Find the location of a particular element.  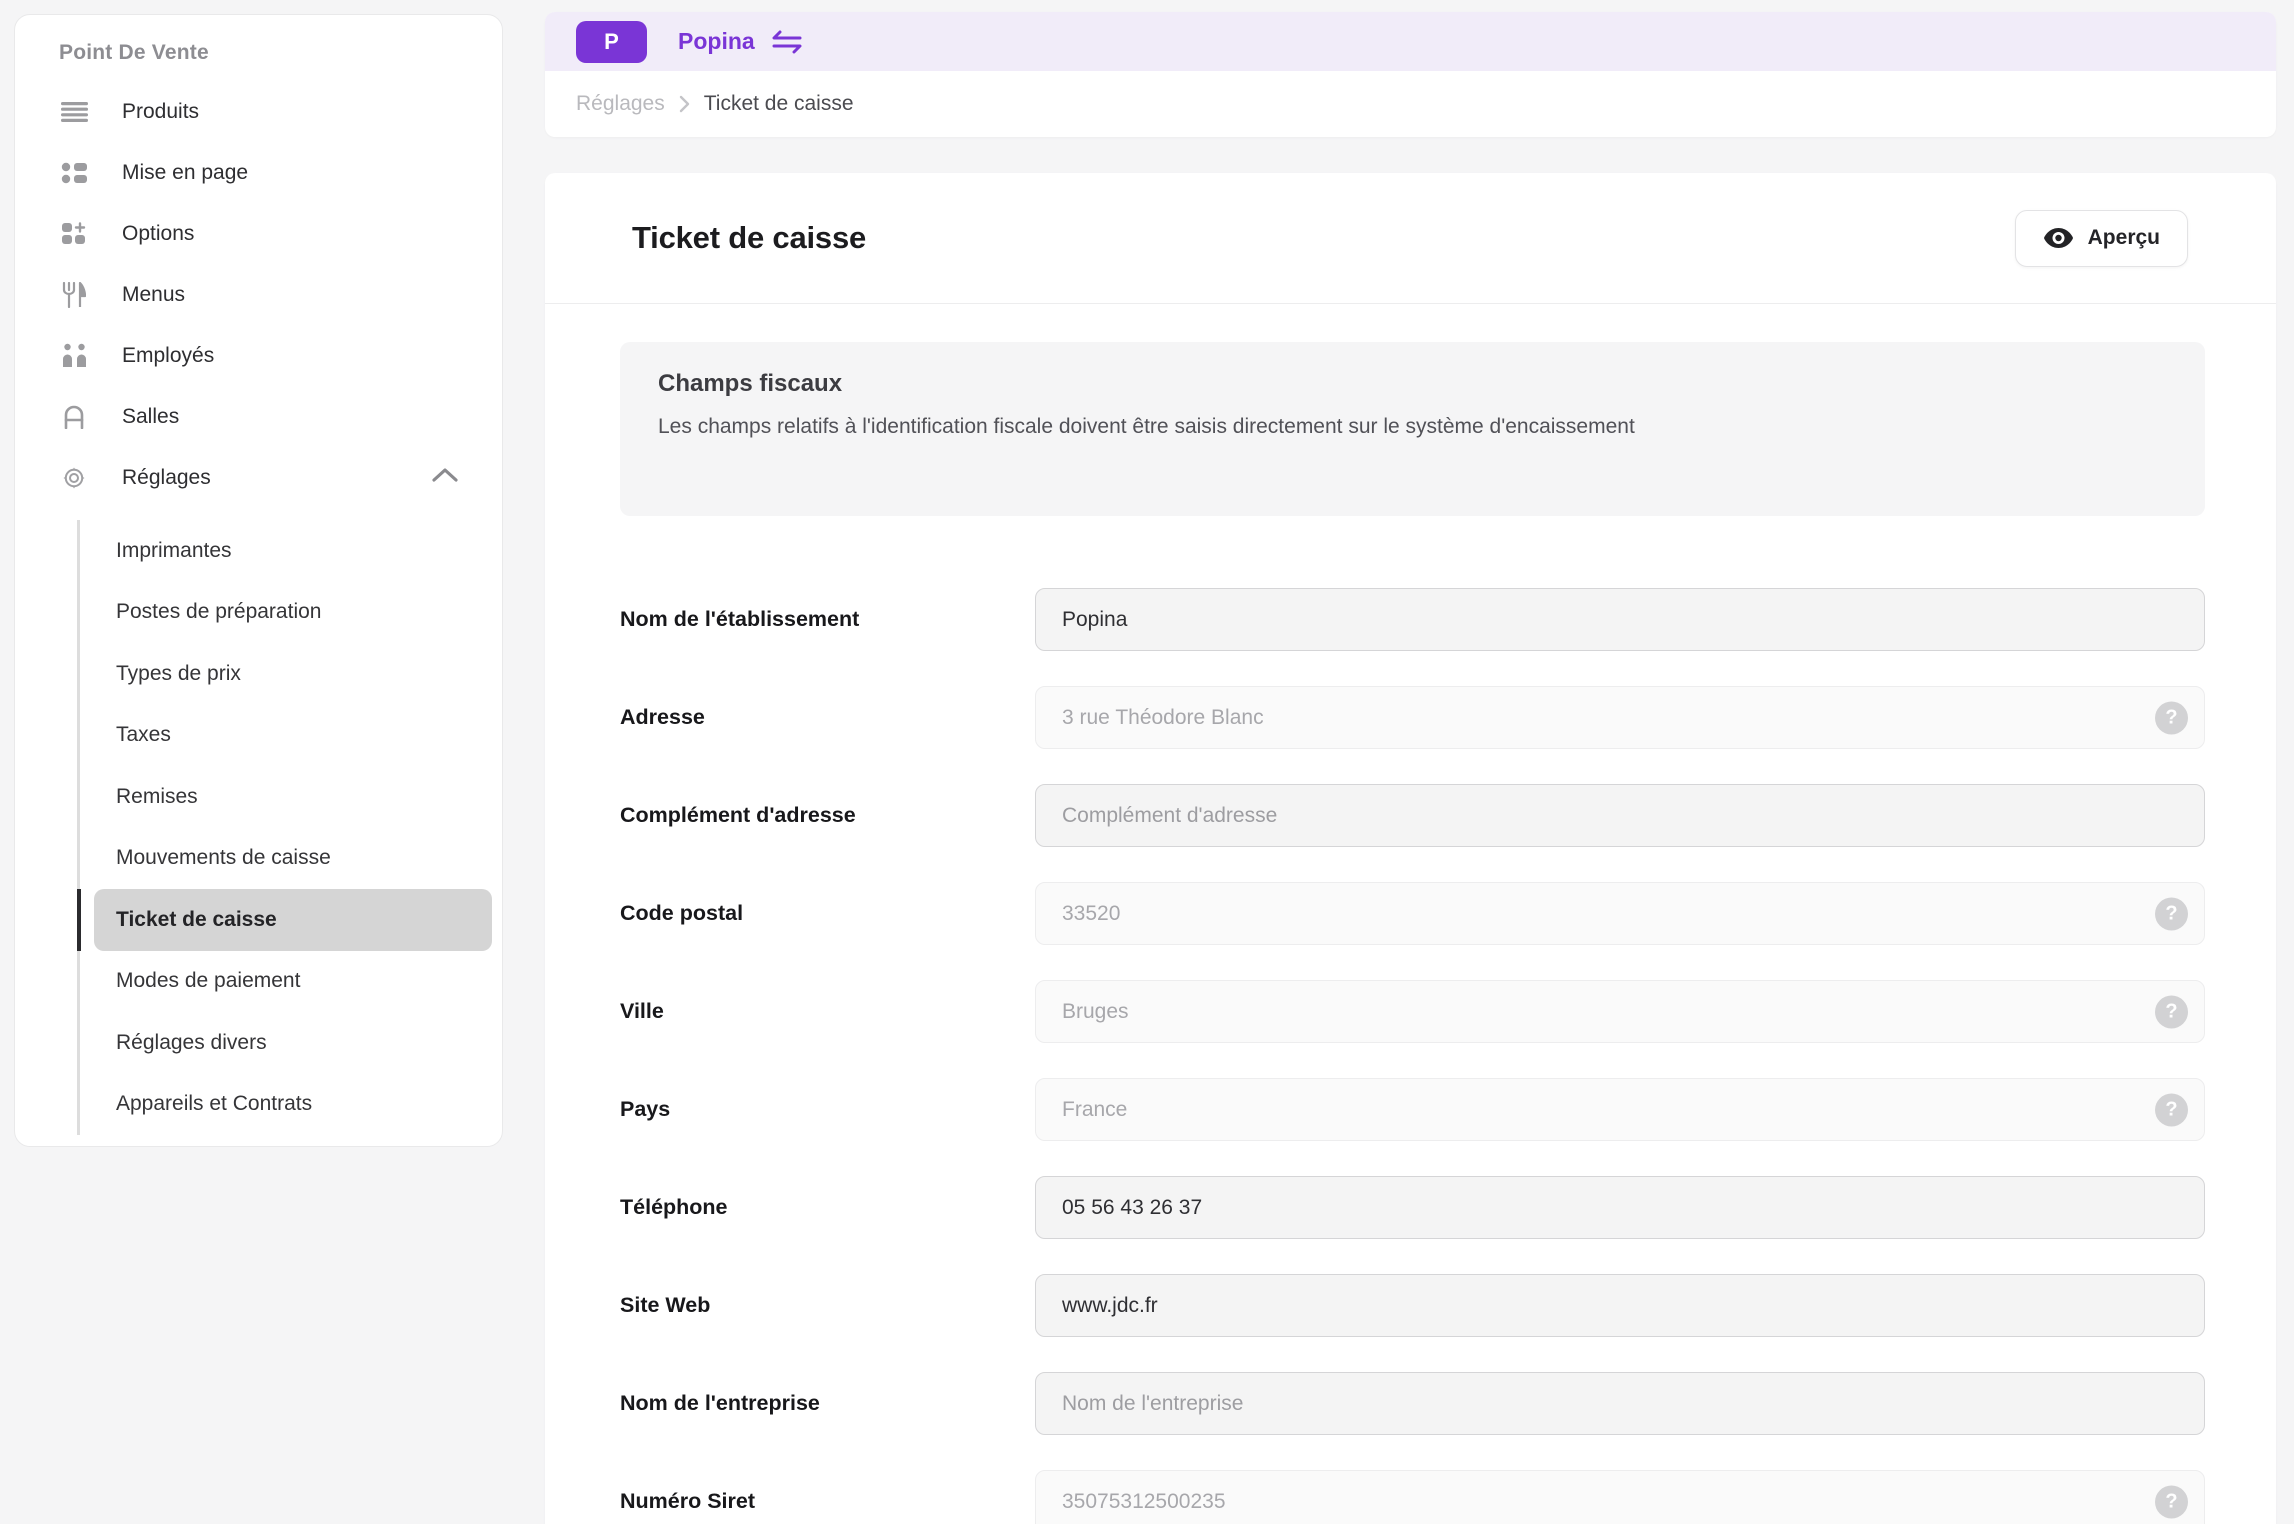

field-row: Site Web is located at coordinates (1412, 1305).